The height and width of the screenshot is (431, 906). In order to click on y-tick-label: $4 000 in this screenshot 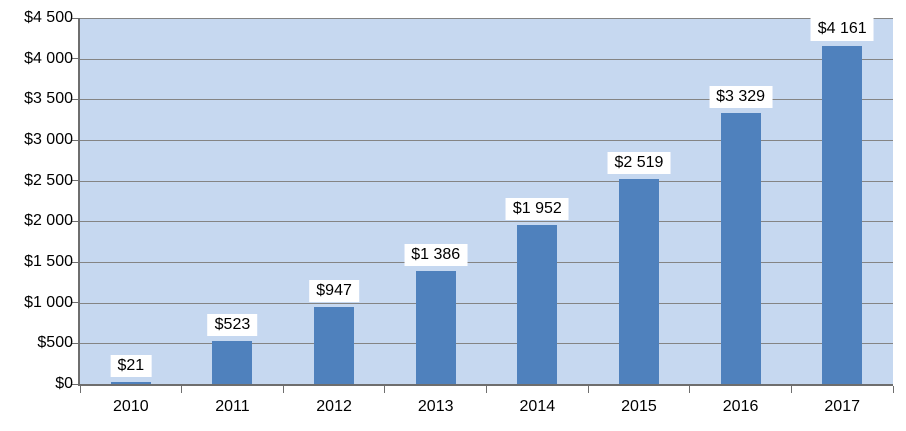, I will do `click(48, 58)`.